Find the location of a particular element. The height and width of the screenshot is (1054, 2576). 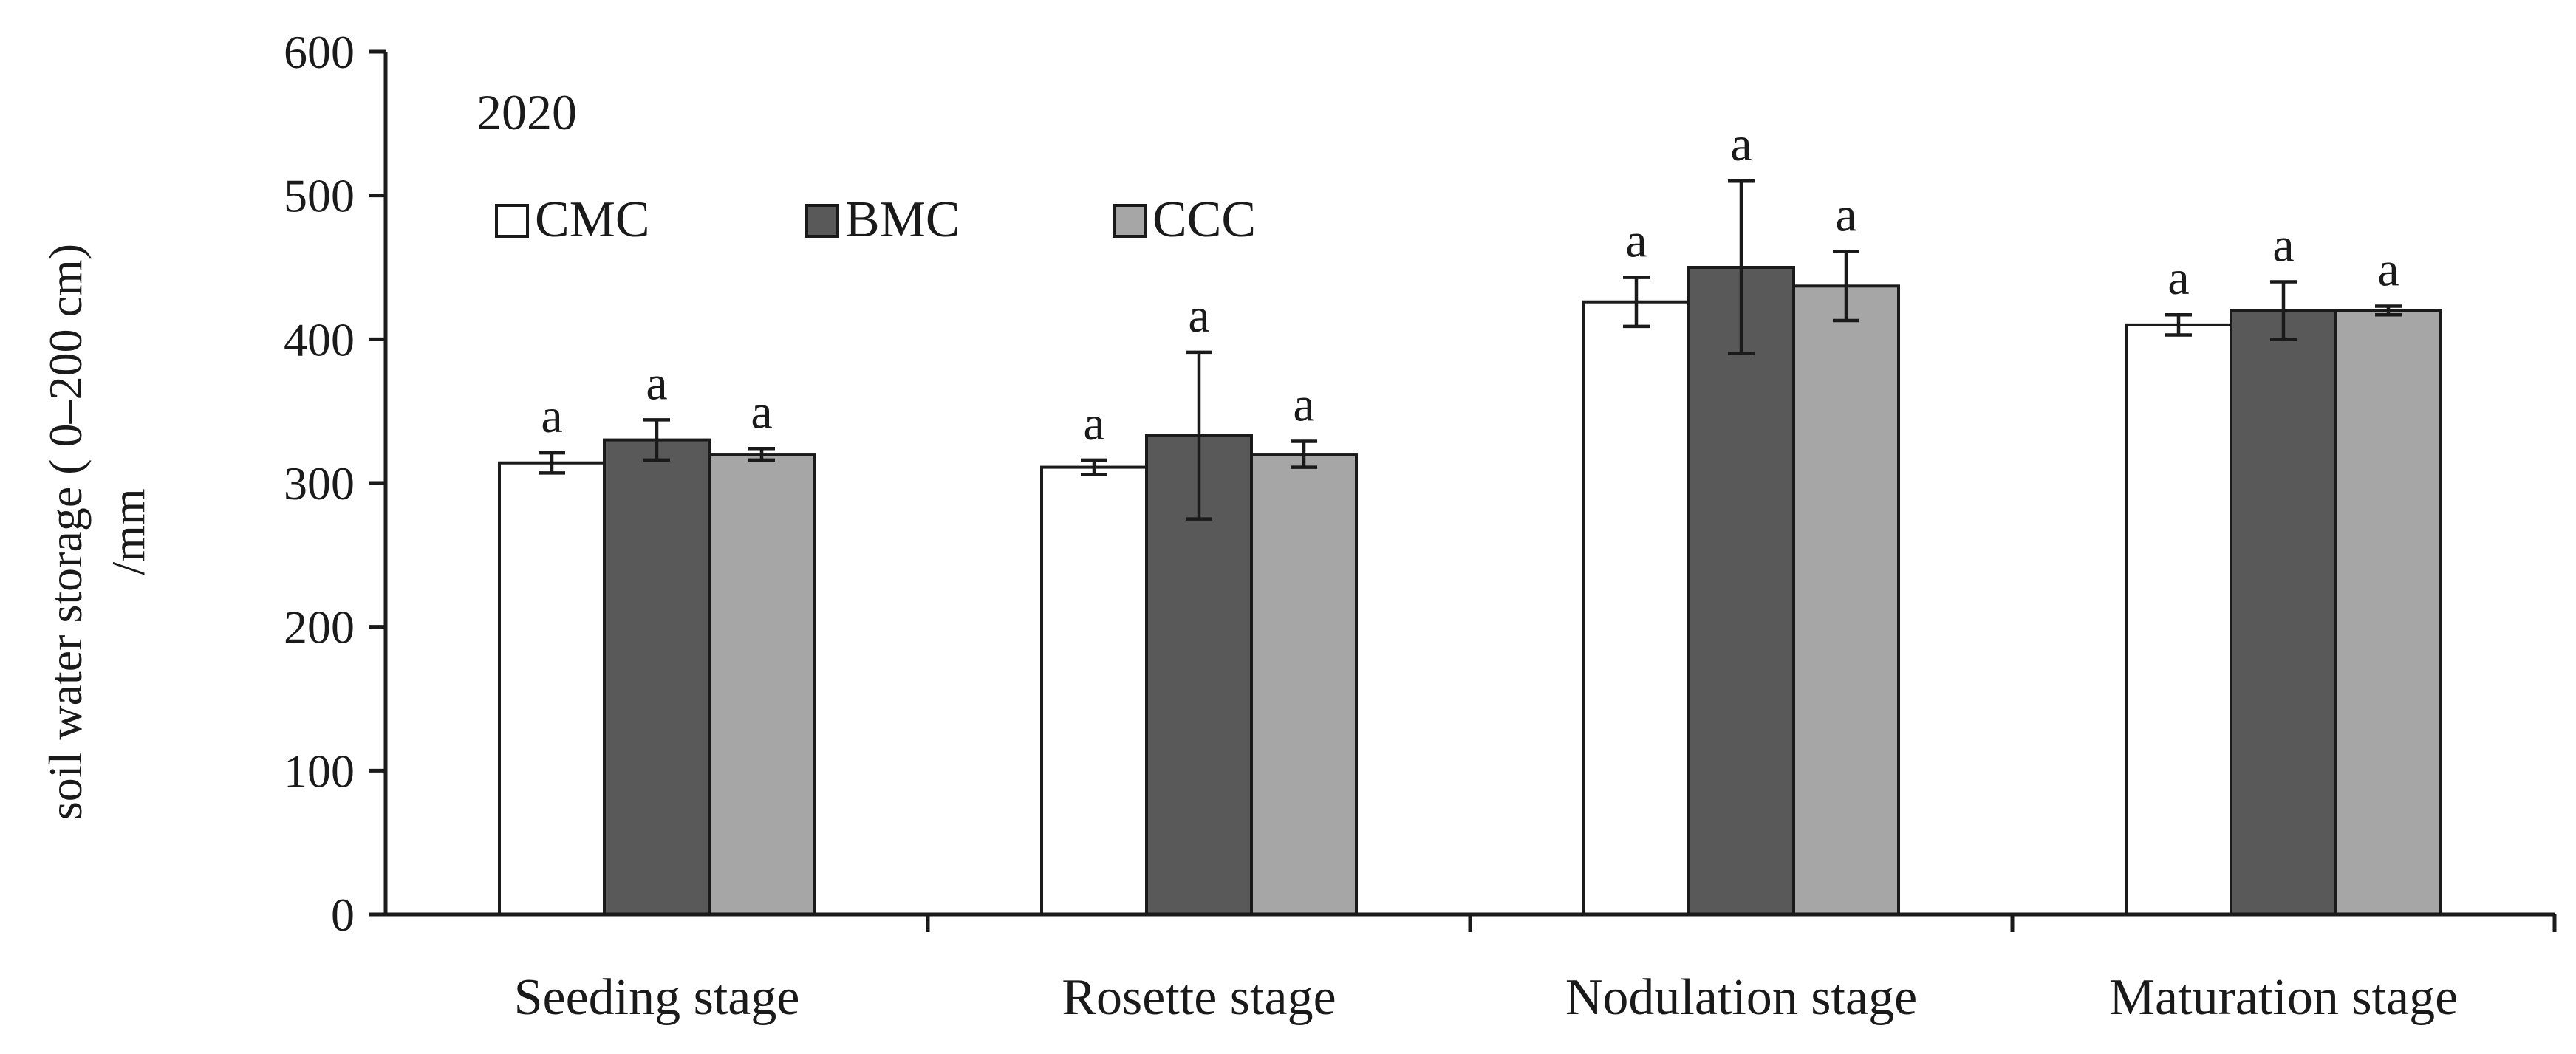

x-category-label: Maturation stage is located at coordinates (2283, 997).